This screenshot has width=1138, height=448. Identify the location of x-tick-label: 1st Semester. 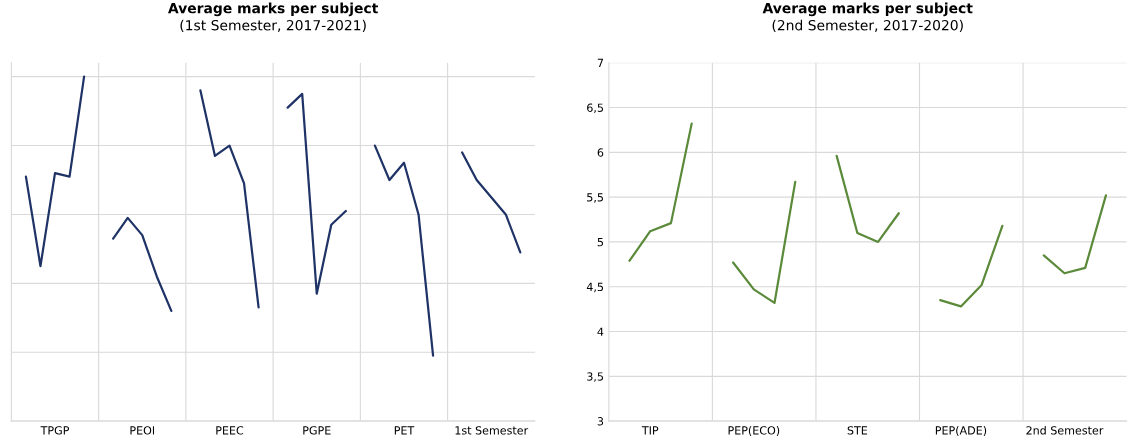
(492, 430).